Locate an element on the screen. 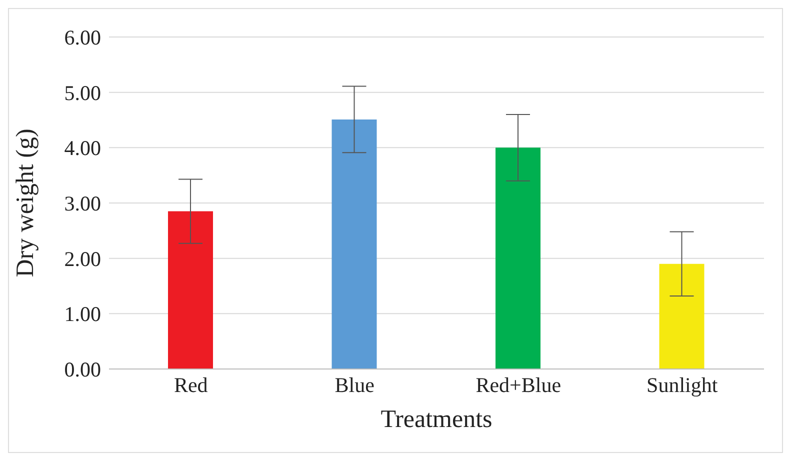 The width and height of the screenshot is (785, 461). x-tick-label: Sunlight is located at coordinates (682, 384).